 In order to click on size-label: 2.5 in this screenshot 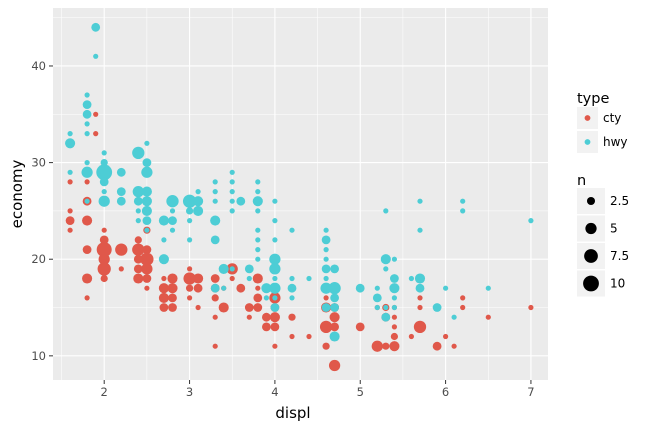, I will do `click(619, 201)`.